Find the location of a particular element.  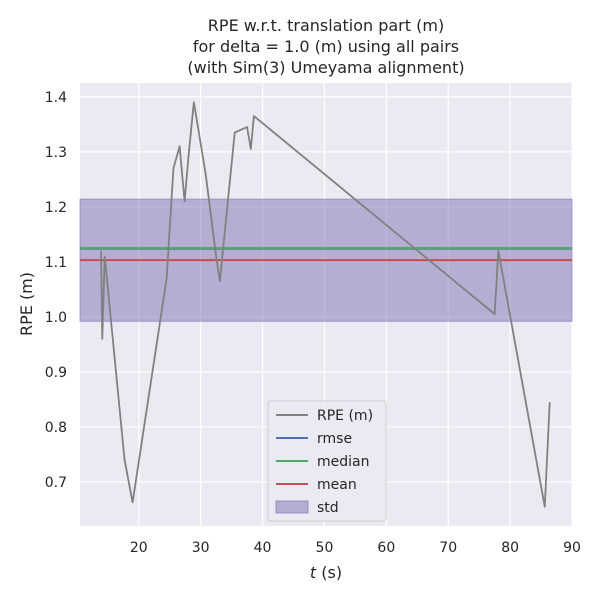

x-tick-labels: 20 30 40 50 60 70 80 90 is located at coordinates (355, 548).